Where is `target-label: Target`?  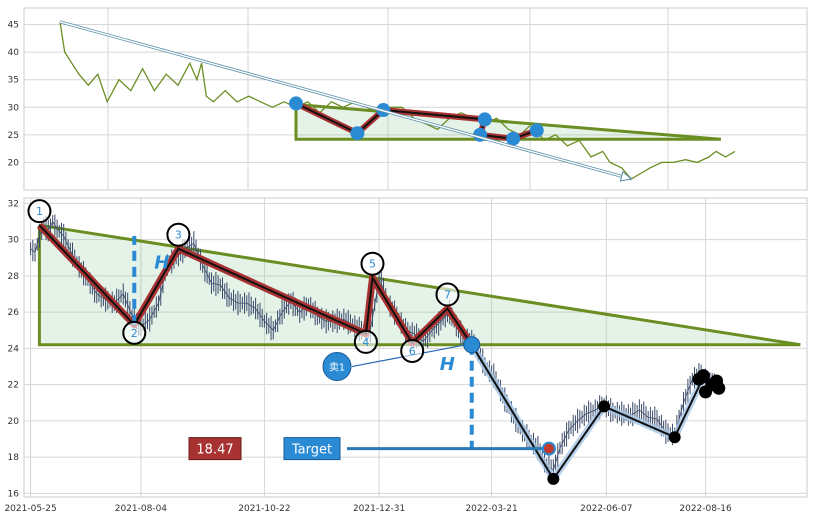
target-label: Target is located at coordinates (311, 450).